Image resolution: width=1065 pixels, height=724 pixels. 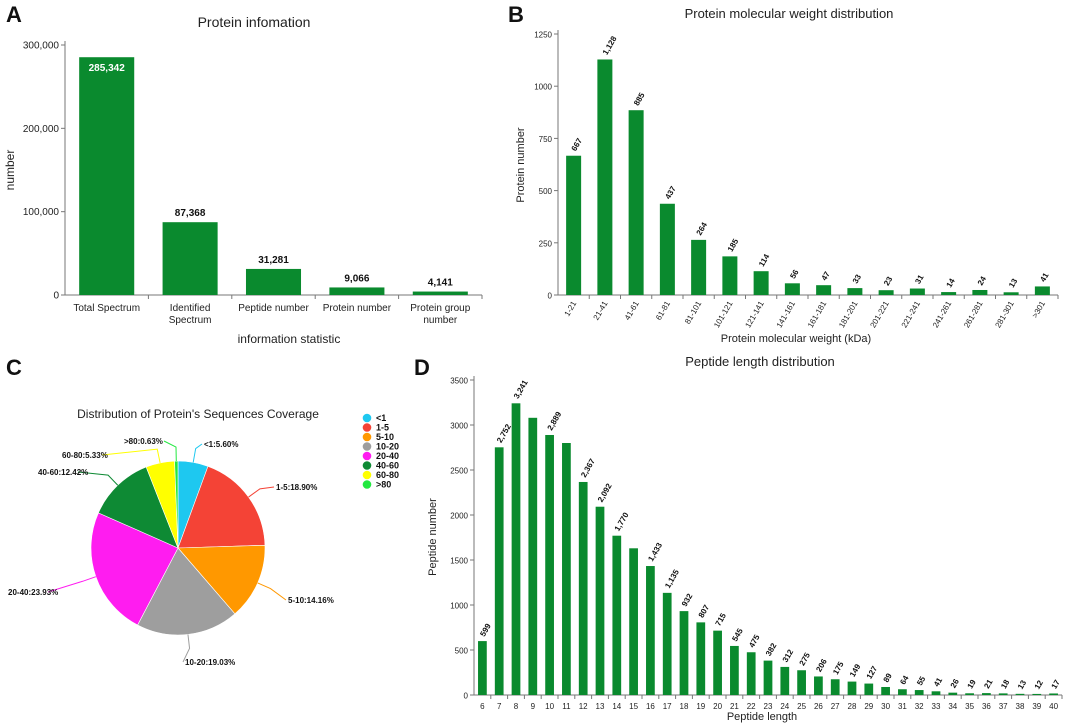 I want to click on chart-b-data-label: 437, so click(x=670, y=192).